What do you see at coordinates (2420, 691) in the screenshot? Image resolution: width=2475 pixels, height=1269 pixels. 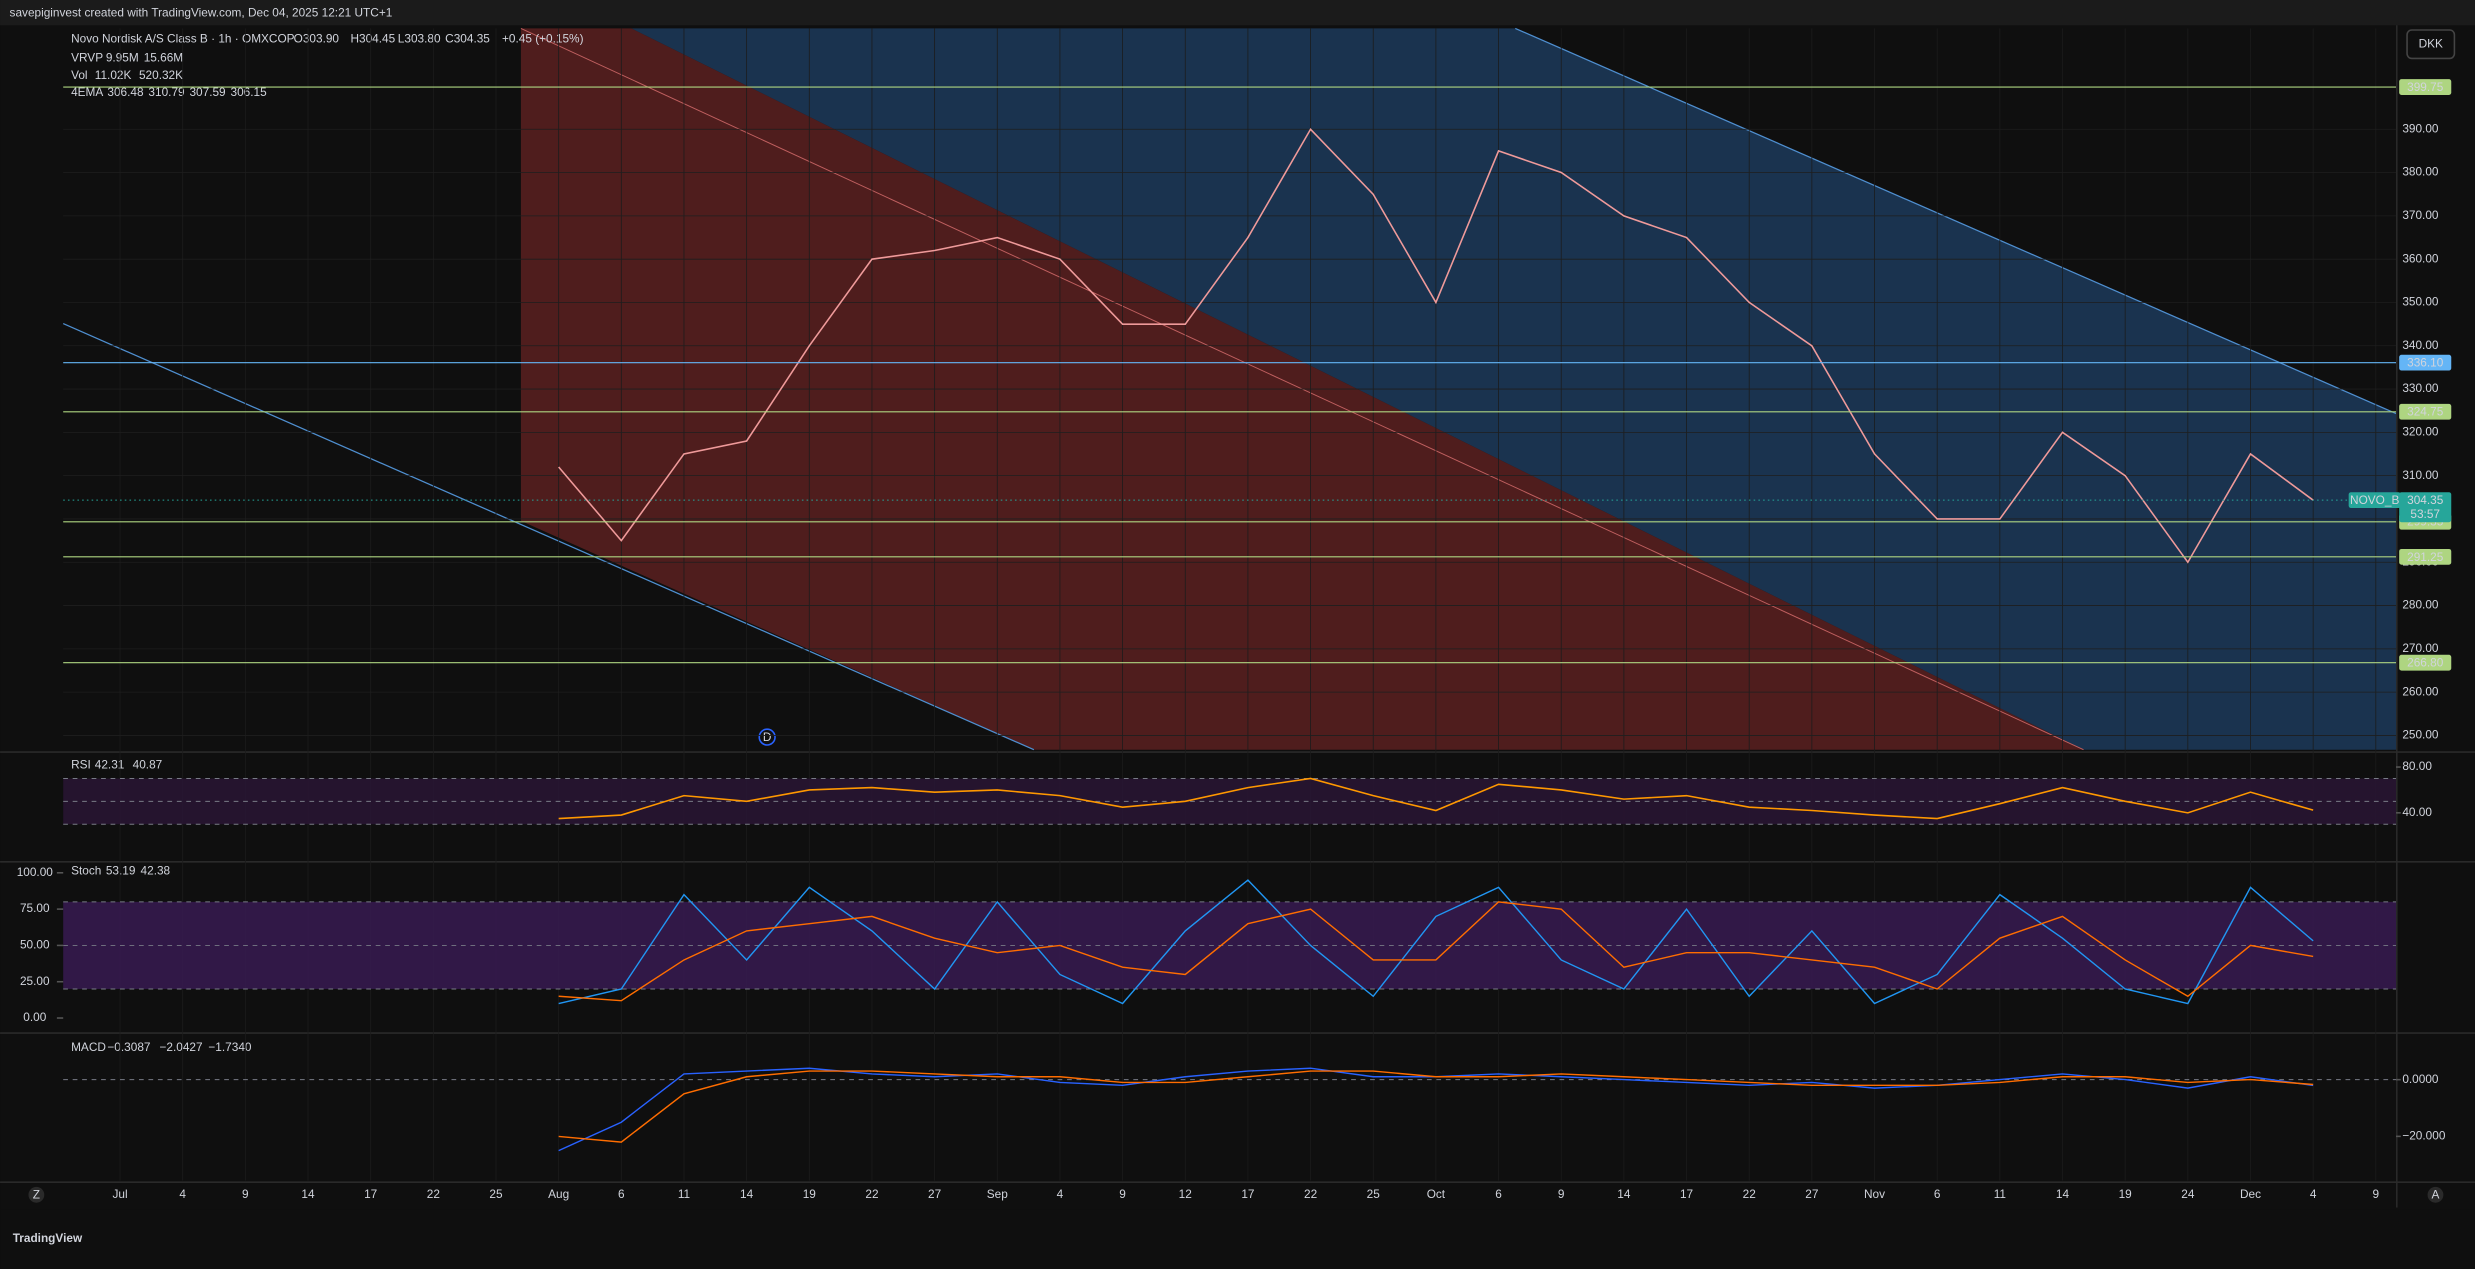 I see `y-tick-label: 260.00` at bounding box center [2420, 691].